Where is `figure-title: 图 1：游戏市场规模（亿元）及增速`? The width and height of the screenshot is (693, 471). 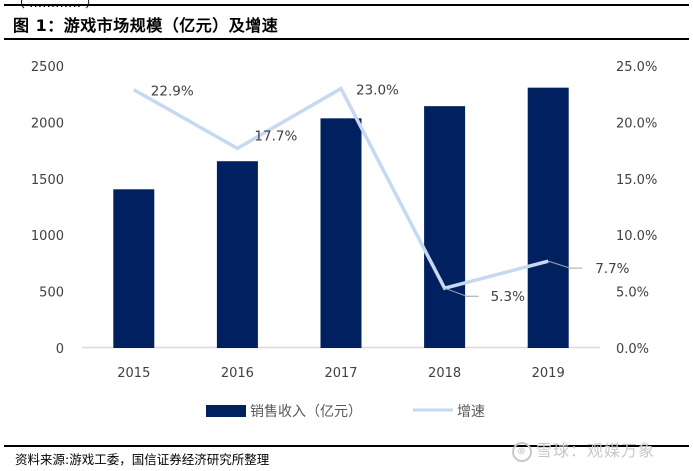 figure-title: 图 1：游戏市场规模（亿元）及增速 is located at coordinates (146, 25).